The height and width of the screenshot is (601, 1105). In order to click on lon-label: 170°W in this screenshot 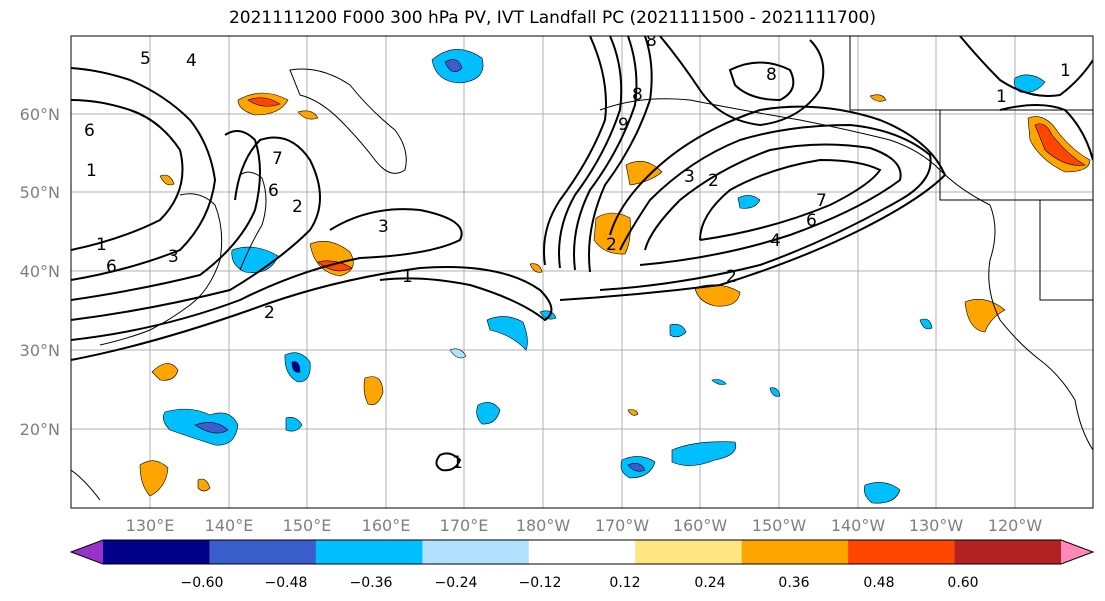, I will do `click(622, 525)`.